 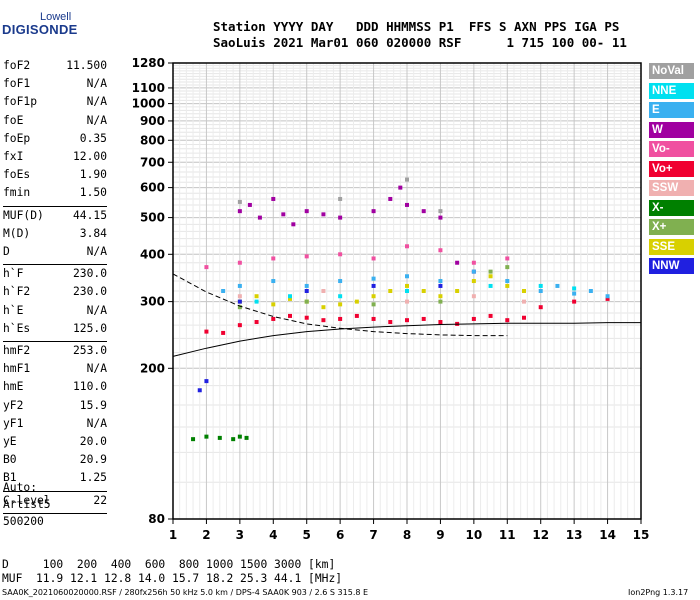 What do you see at coordinates (671, 207) in the screenshot?
I see `legend-item-x-: X-` at bounding box center [671, 207].